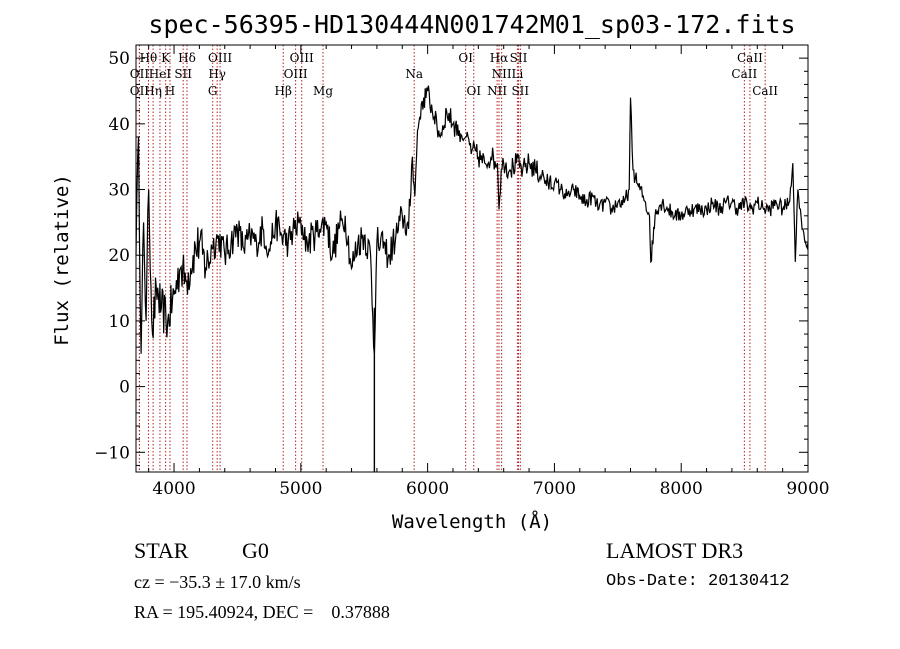 Image resolution: width=900 pixels, height=649 pixels. Describe the element at coordinates (160, 74) in the screenshot. I see `line-label: HeI` at that location.